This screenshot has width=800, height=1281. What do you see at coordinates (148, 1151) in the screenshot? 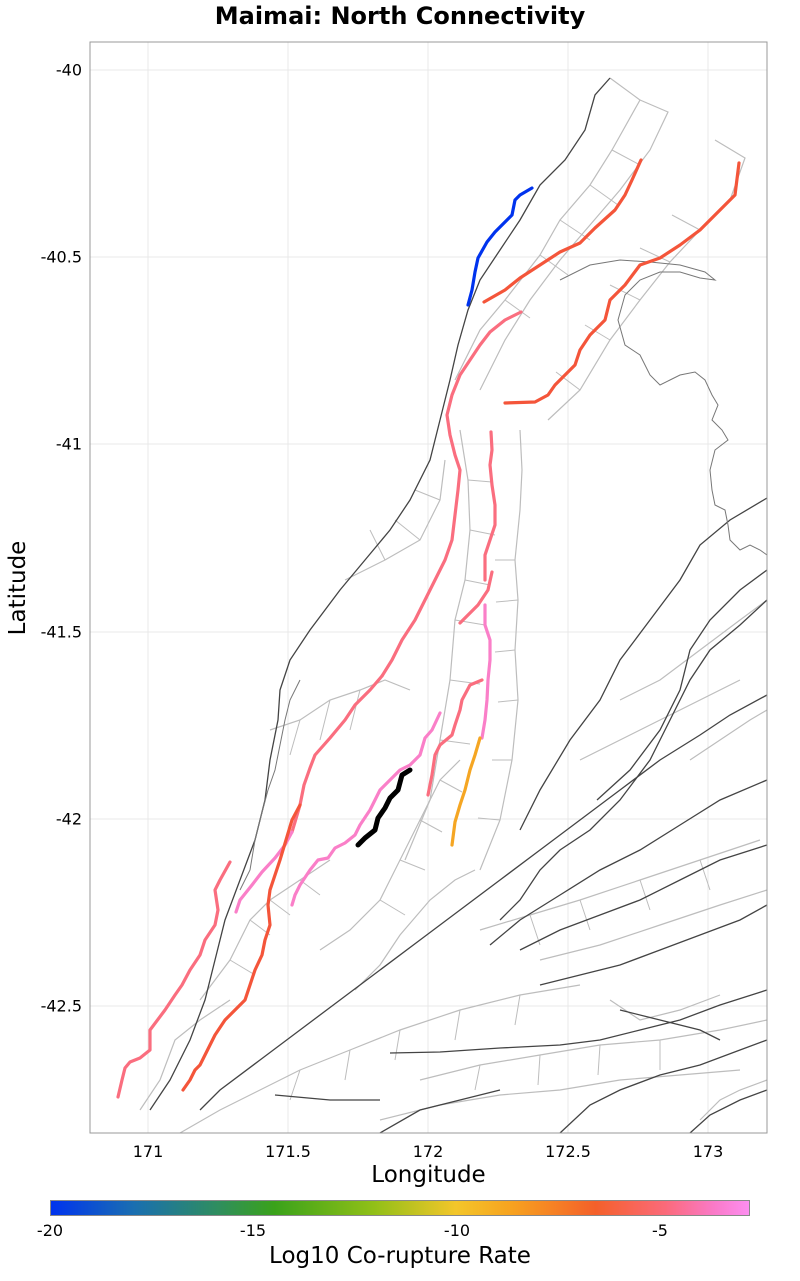
I see `x-tick-label: 171` at bounding box center [148, 1151].